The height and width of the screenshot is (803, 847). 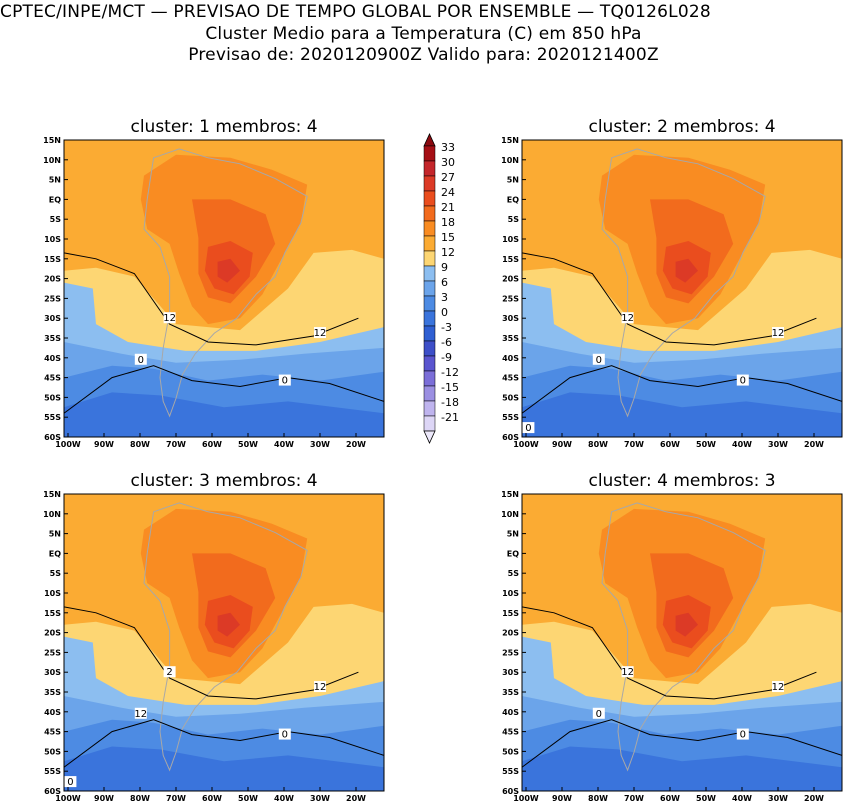 I want to click on contour-label: 2, so click(x=169, y=672).